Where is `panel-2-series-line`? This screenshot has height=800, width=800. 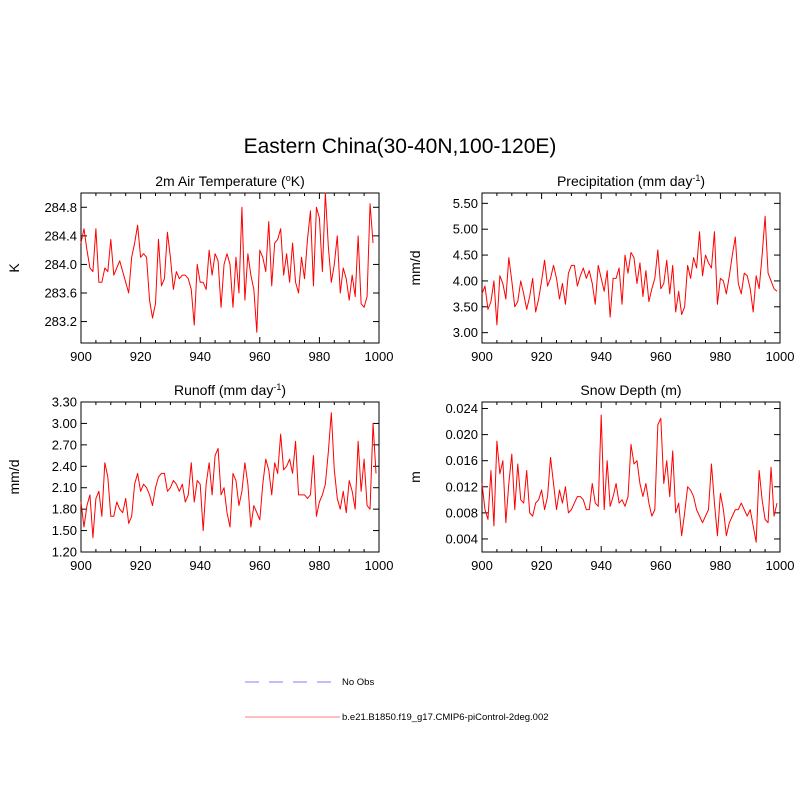
panel-2-series-line is located at coordinates (228, 475).